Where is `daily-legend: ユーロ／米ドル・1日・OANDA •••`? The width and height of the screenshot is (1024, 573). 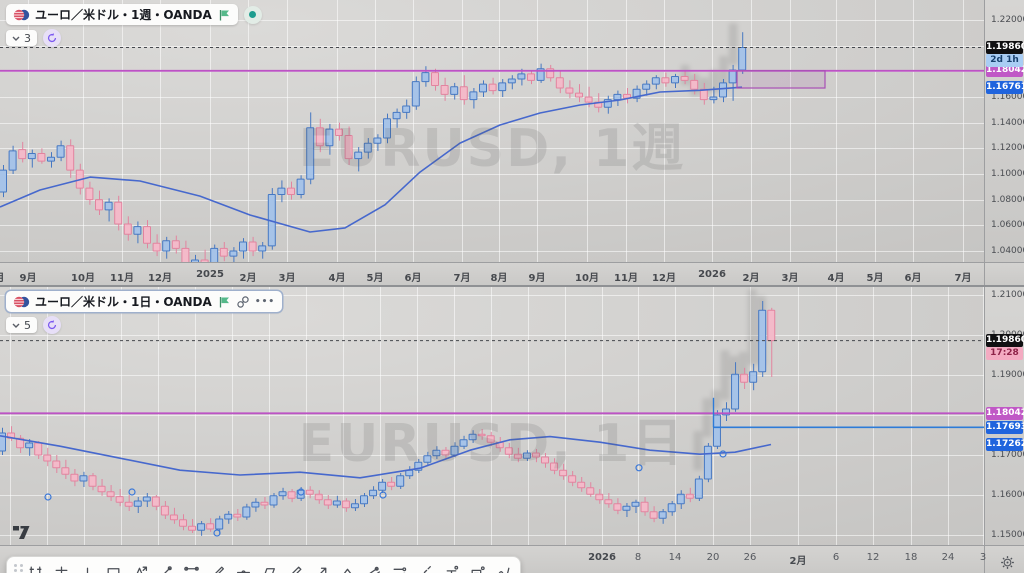 daily-legend: ユーロ／米ドル・1日・OANDA ••• is located at coordinates (144, 314).